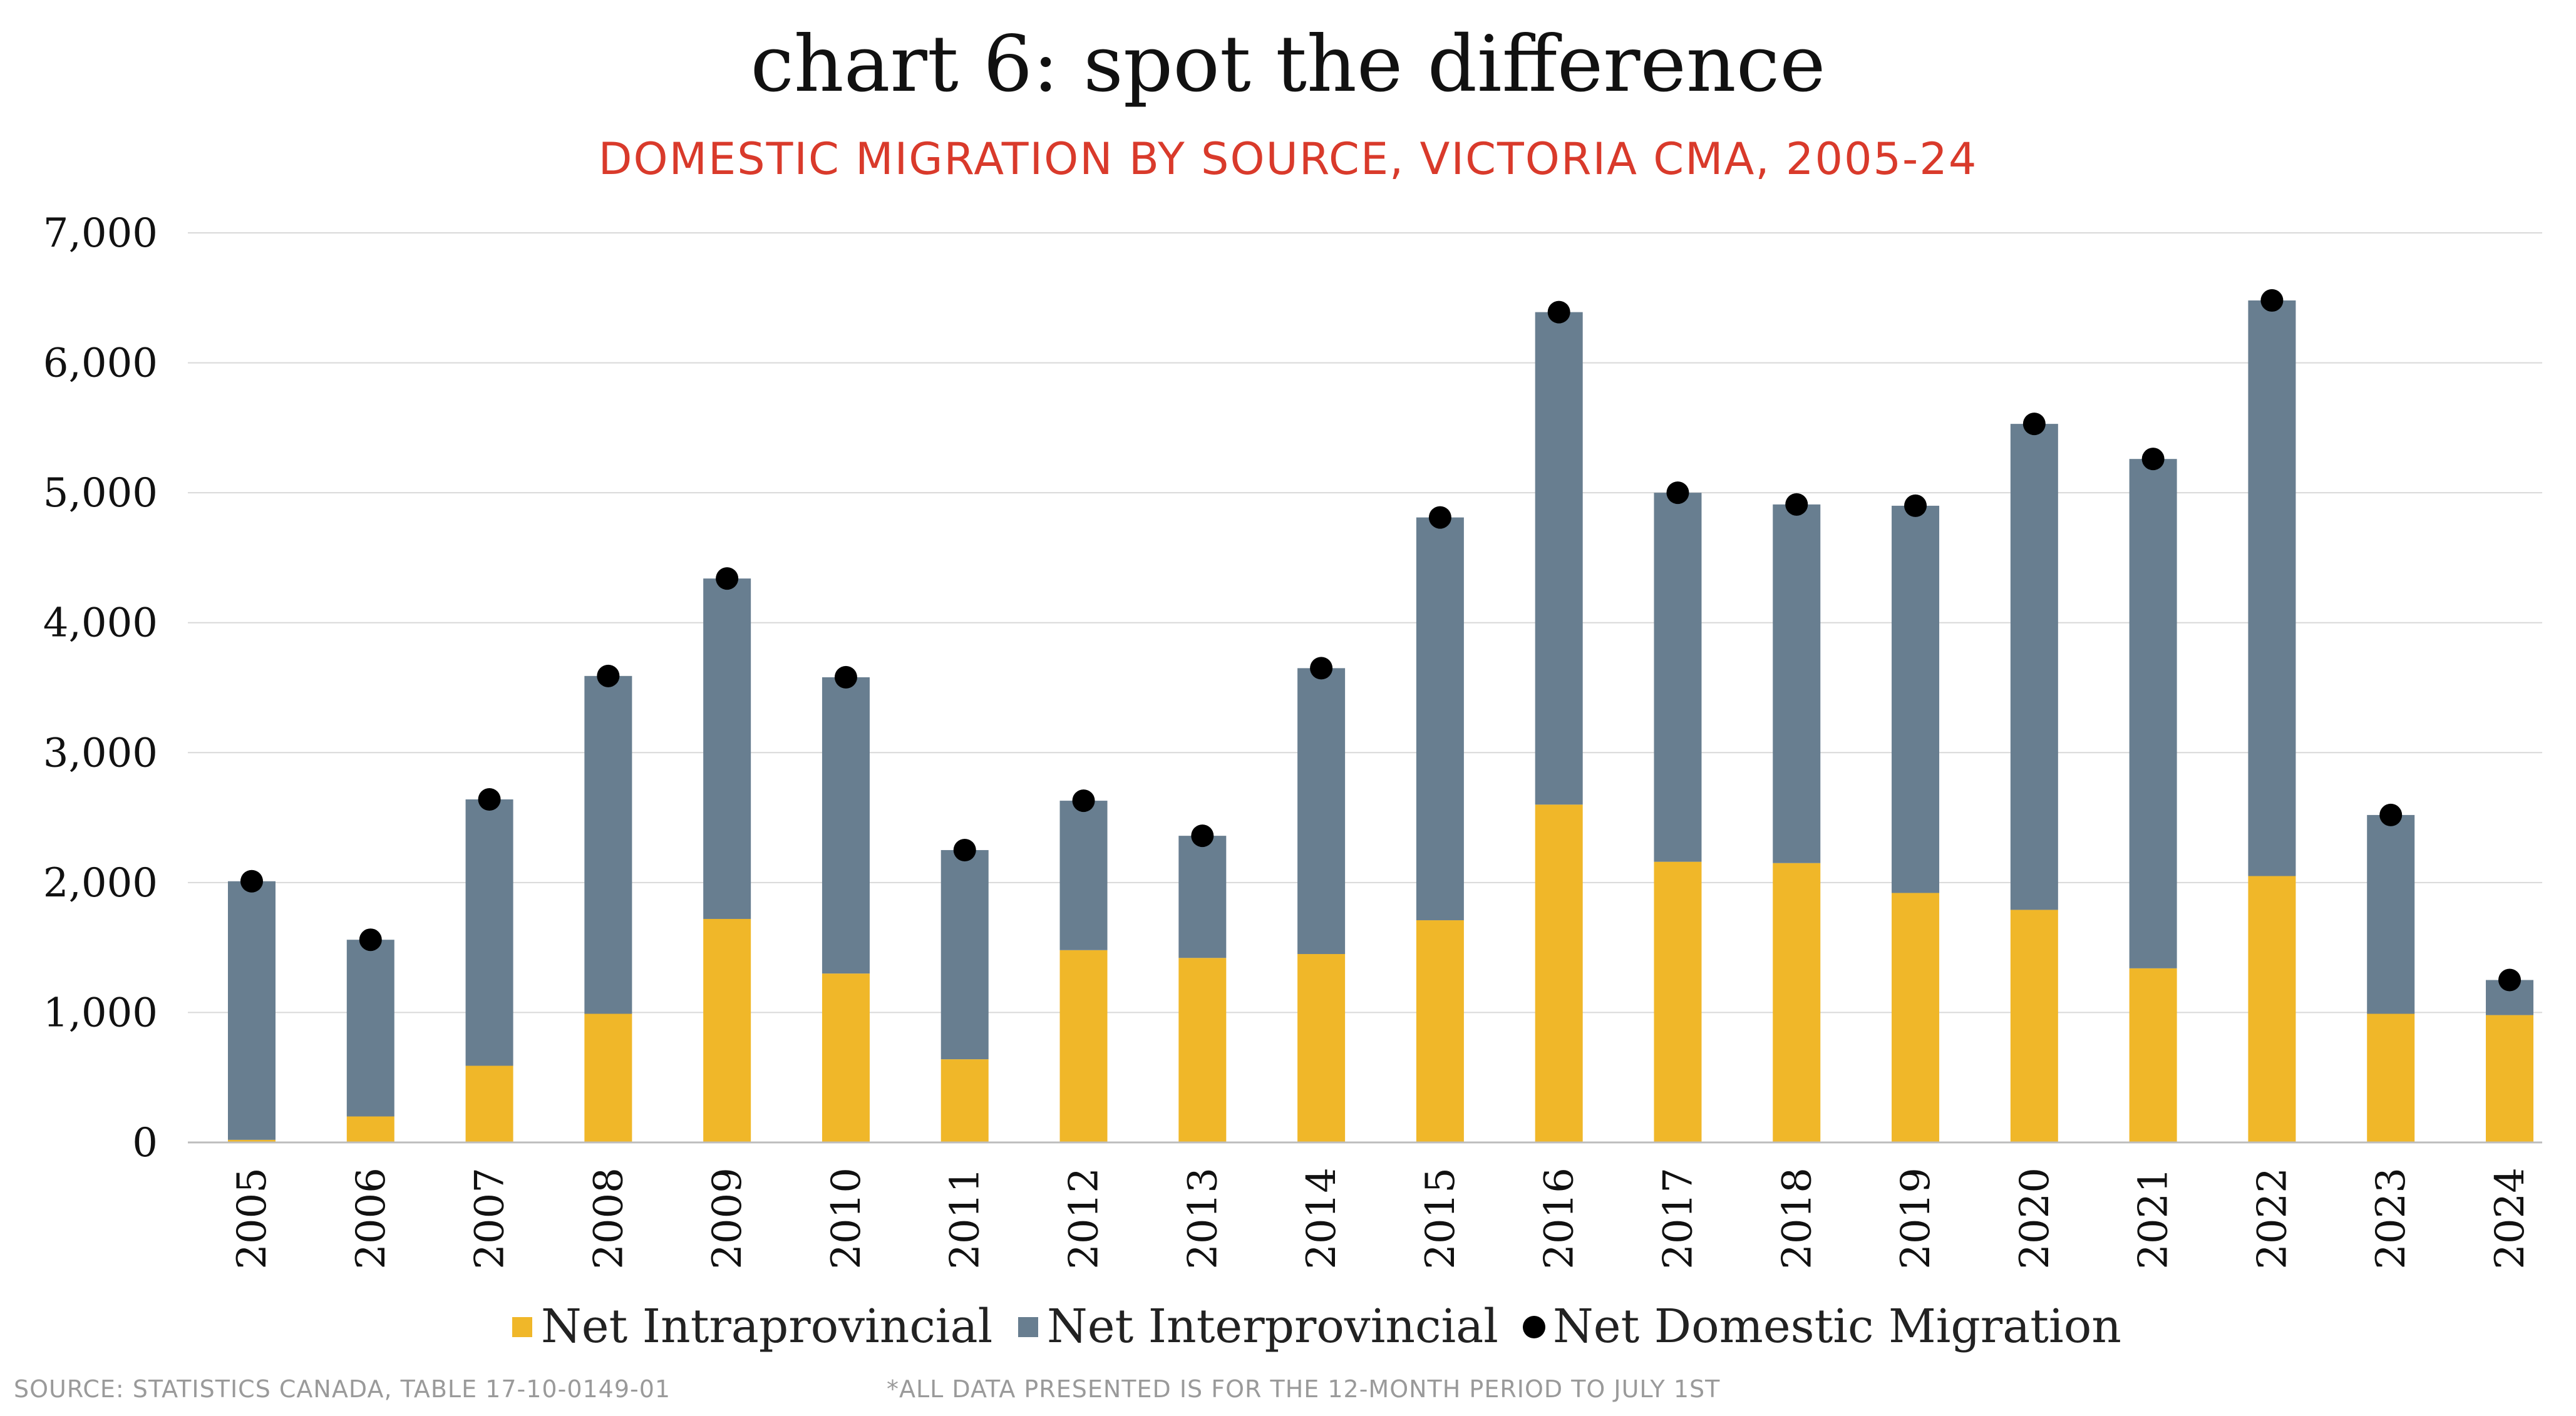  I want to click on legend-swatch-intraprovincial, so click(522, 1327).